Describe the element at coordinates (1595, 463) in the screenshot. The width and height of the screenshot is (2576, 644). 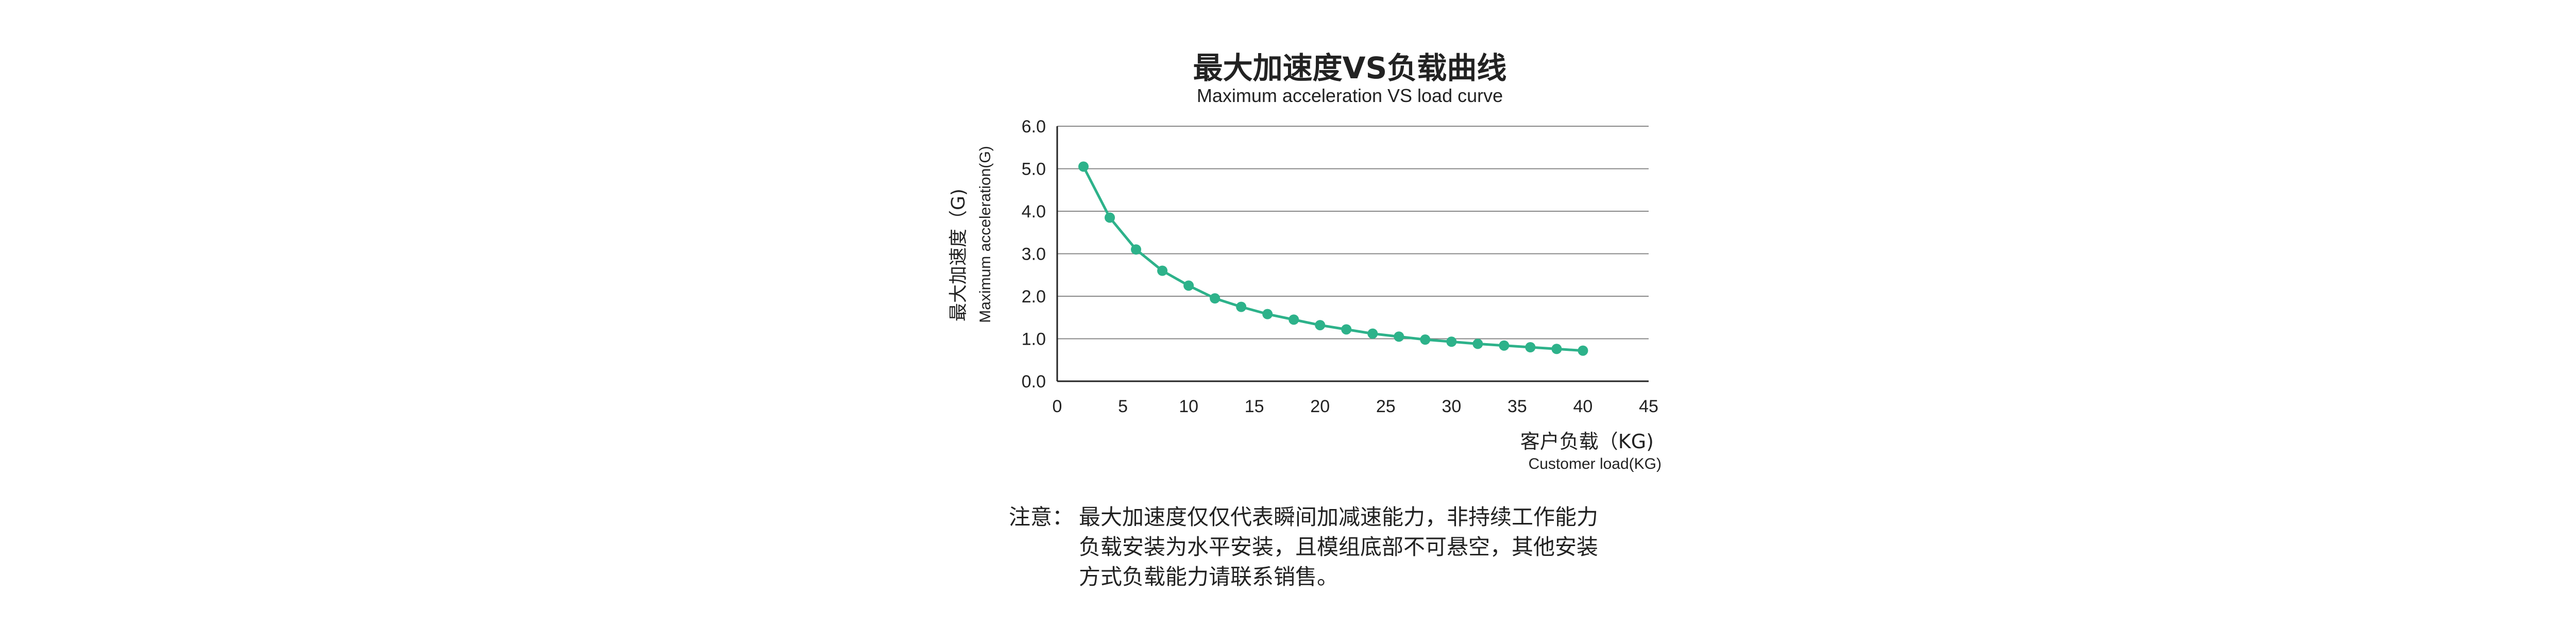
I see `x-axis-label-en: Customer load(KG)` at that location.